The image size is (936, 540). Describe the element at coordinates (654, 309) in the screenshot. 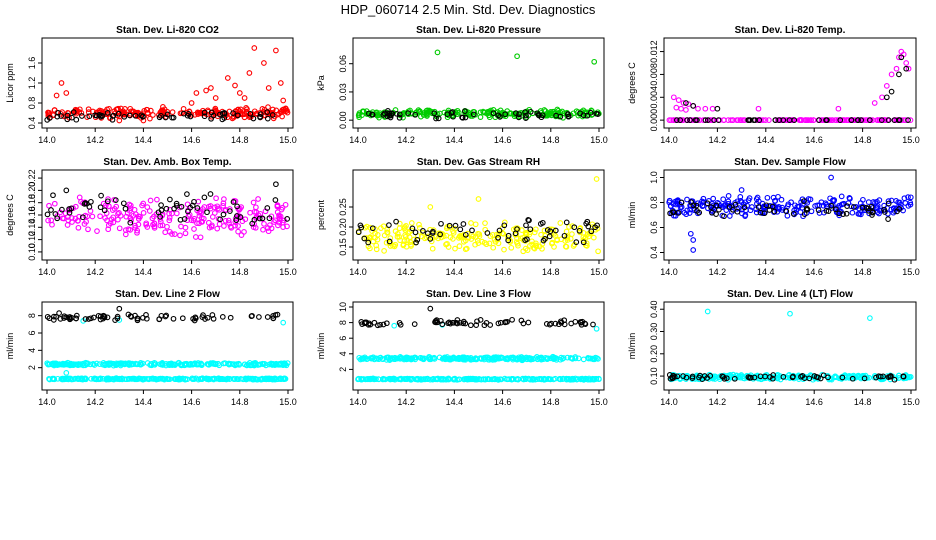

I see `y-tick-label: 0.40` at that location.